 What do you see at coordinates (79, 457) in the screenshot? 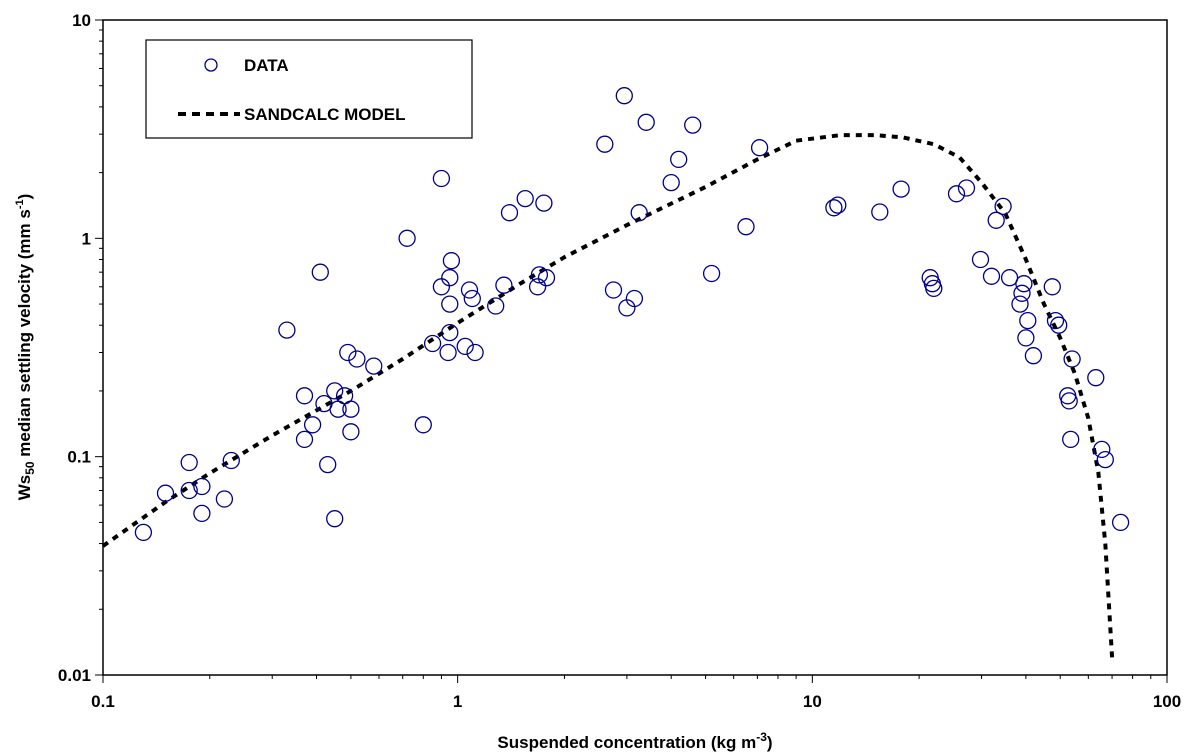
I see `y-tick-label: 0.1` at bounding box center [79, 457].